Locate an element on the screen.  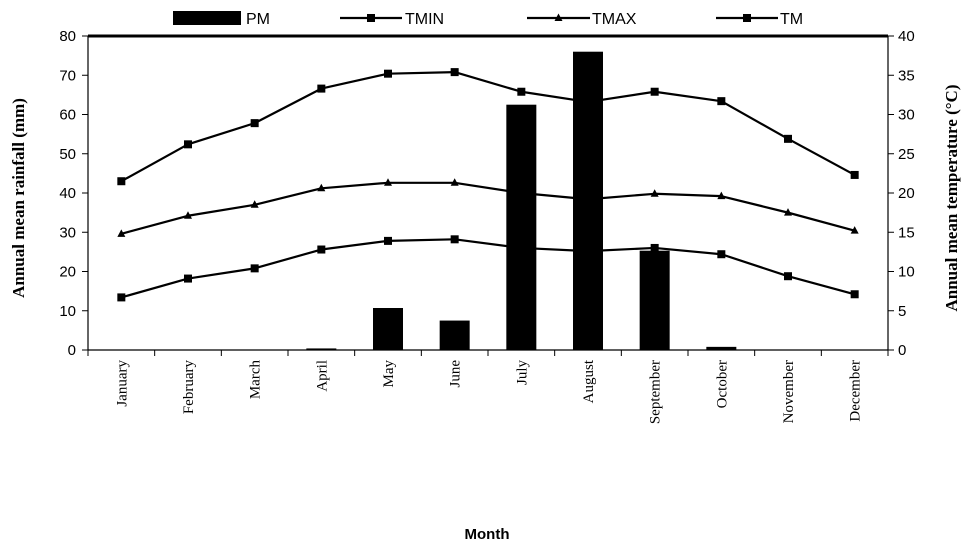
right-tick-label: 25 is located at coordinates (906, 154).